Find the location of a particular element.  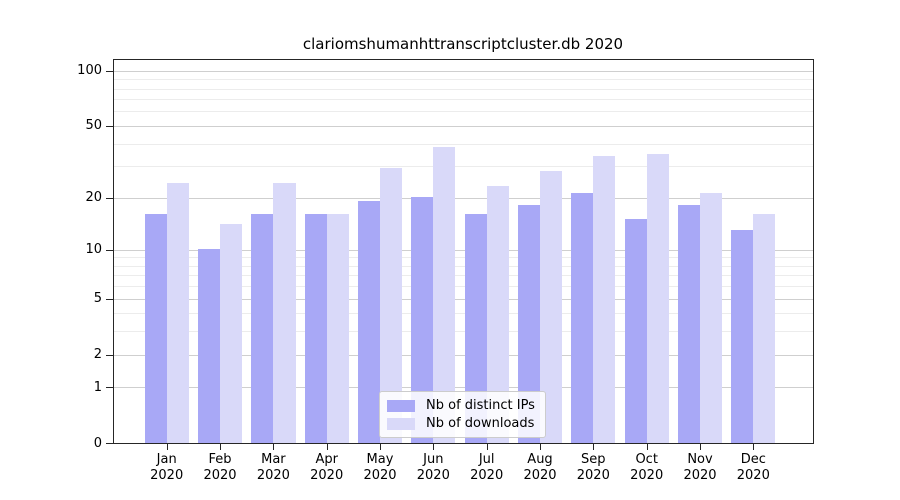

x-axis-tick-label: Sep 2020 is located at coordinates (593, 467).